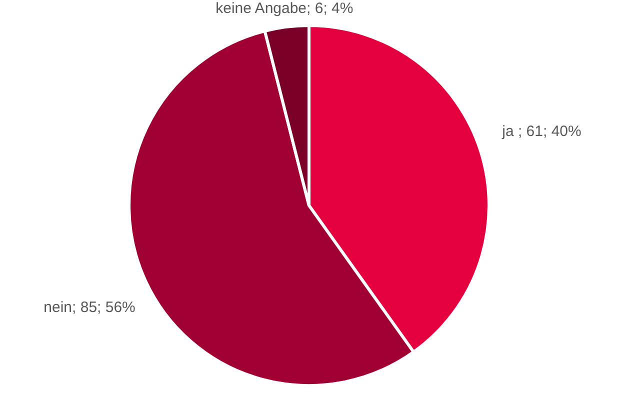 This screenshot has width=618, height=411. I want to click on slice-label: nein; 85; 56%, so click(90, 307).